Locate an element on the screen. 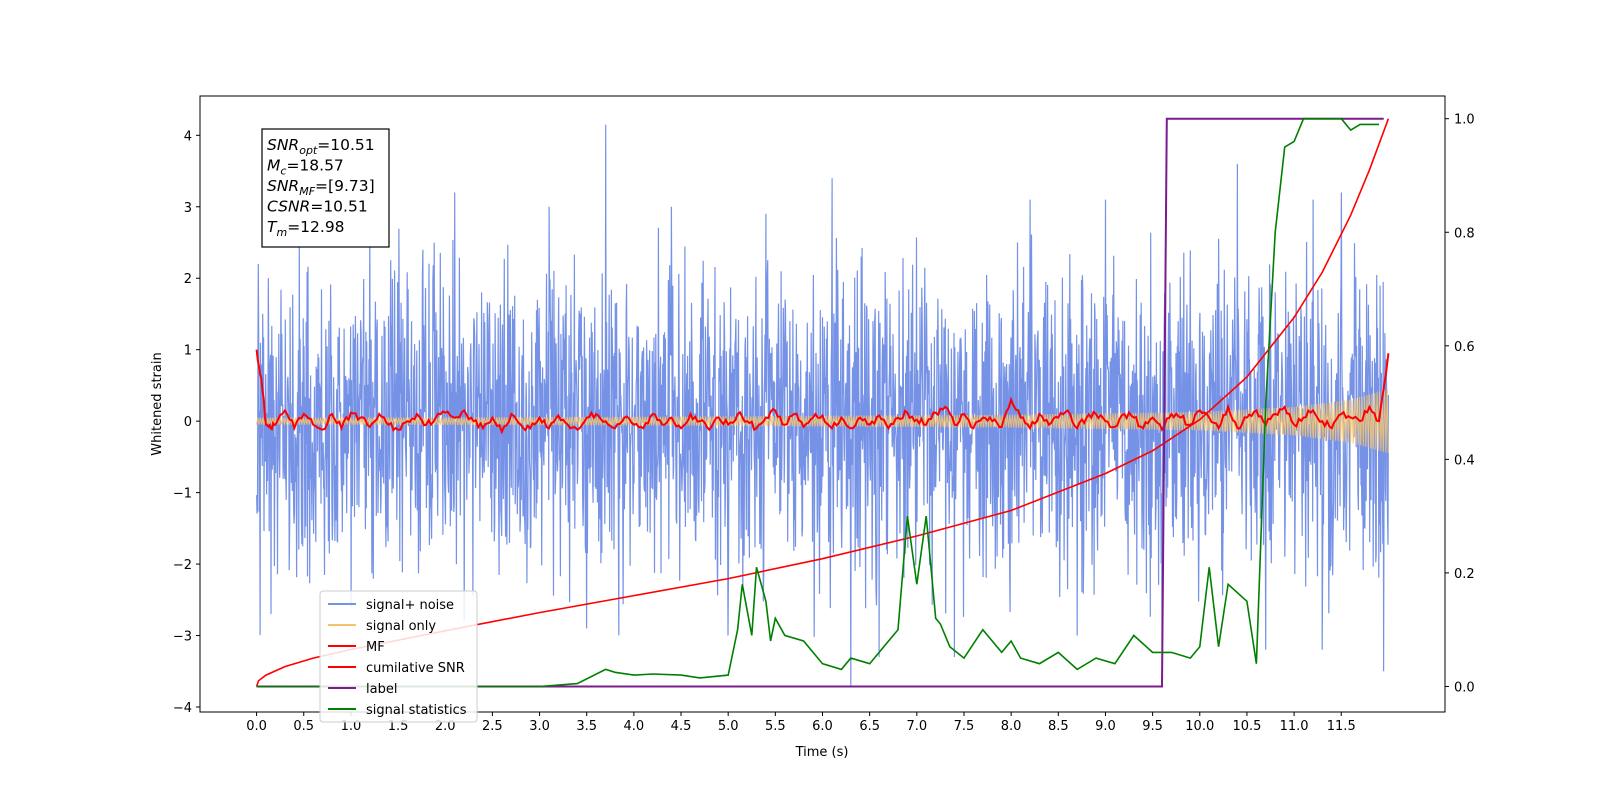 The height and width of the screenshot is (800, 1600). series-mf is located at coordinates (822, 392).